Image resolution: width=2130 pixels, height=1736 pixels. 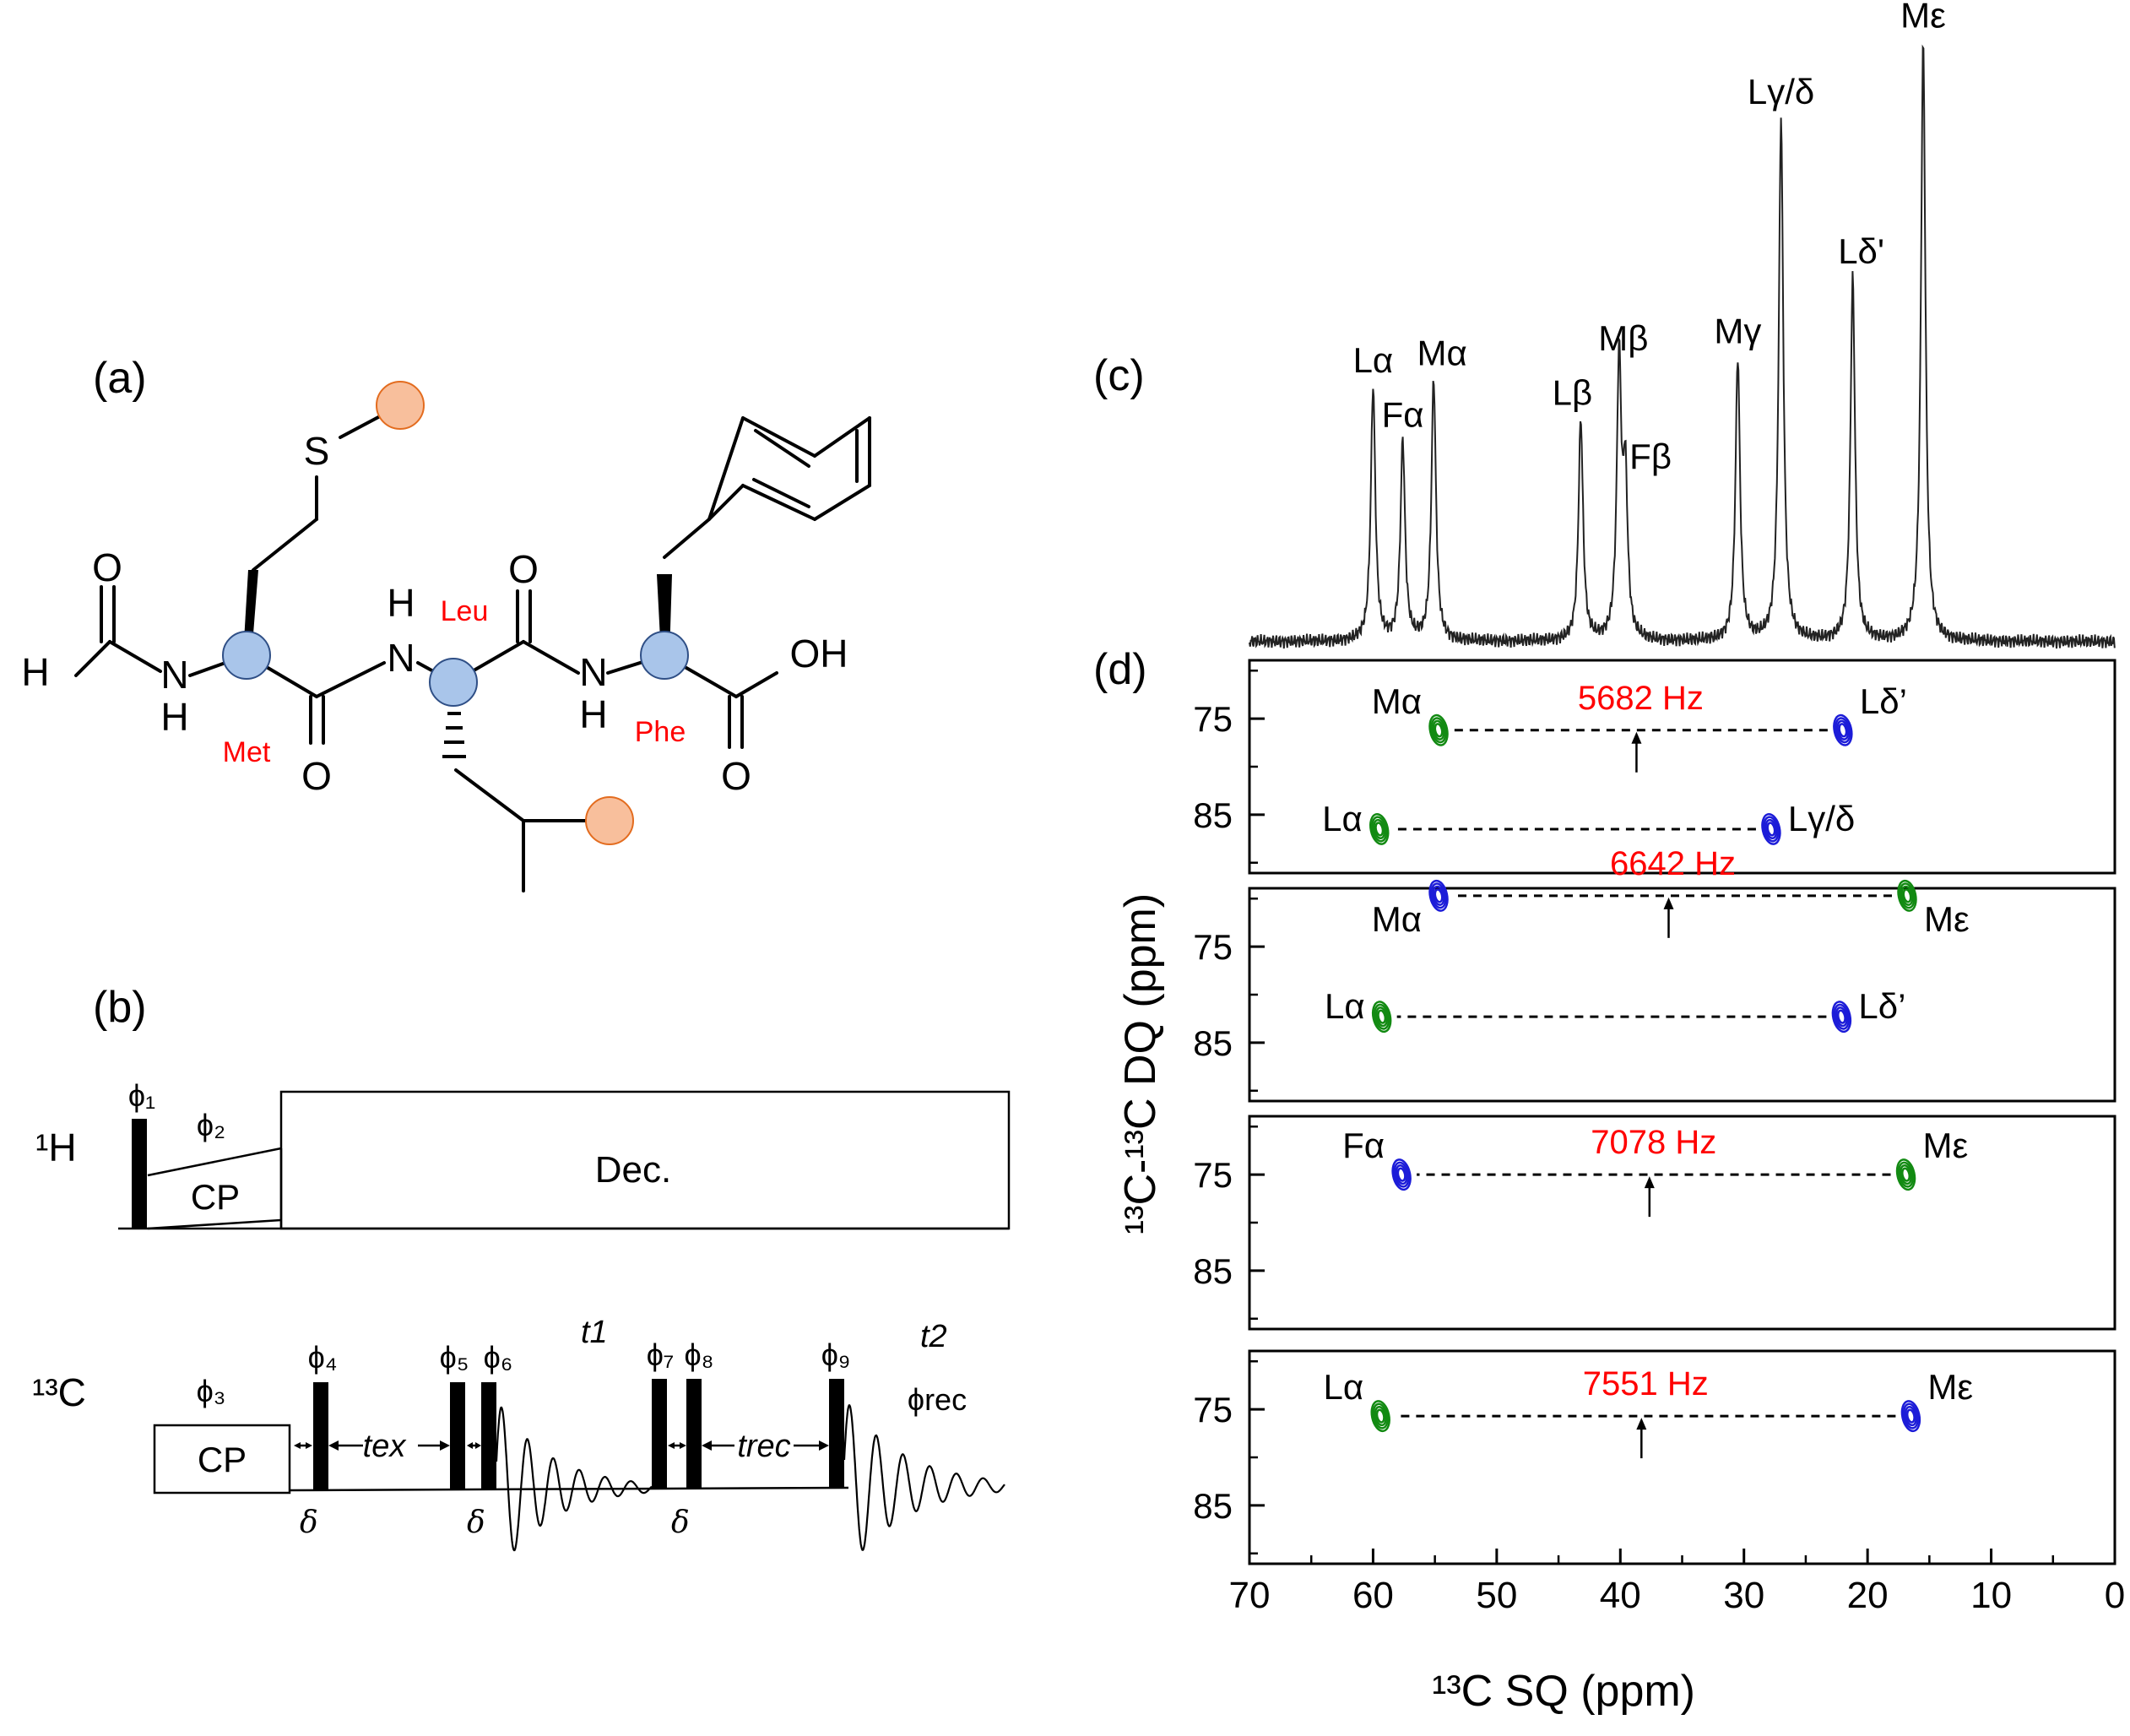 I want to click on peak-label-9: Mε, so click(x=1923, y=17).